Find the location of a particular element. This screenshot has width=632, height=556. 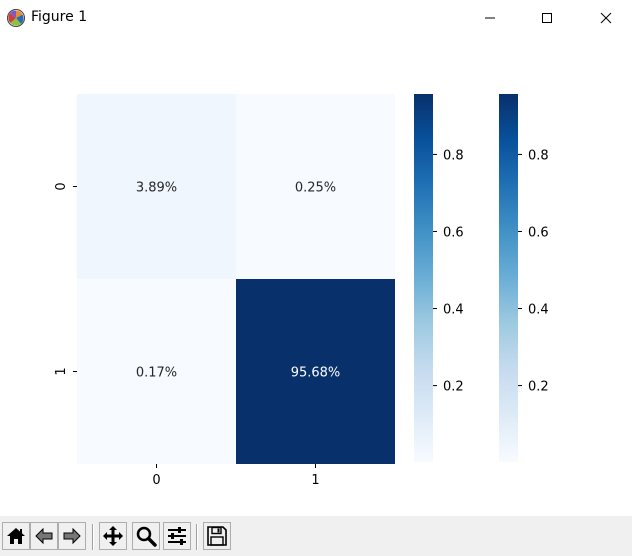

magnifier-icon is located at coordinates (146, 536).